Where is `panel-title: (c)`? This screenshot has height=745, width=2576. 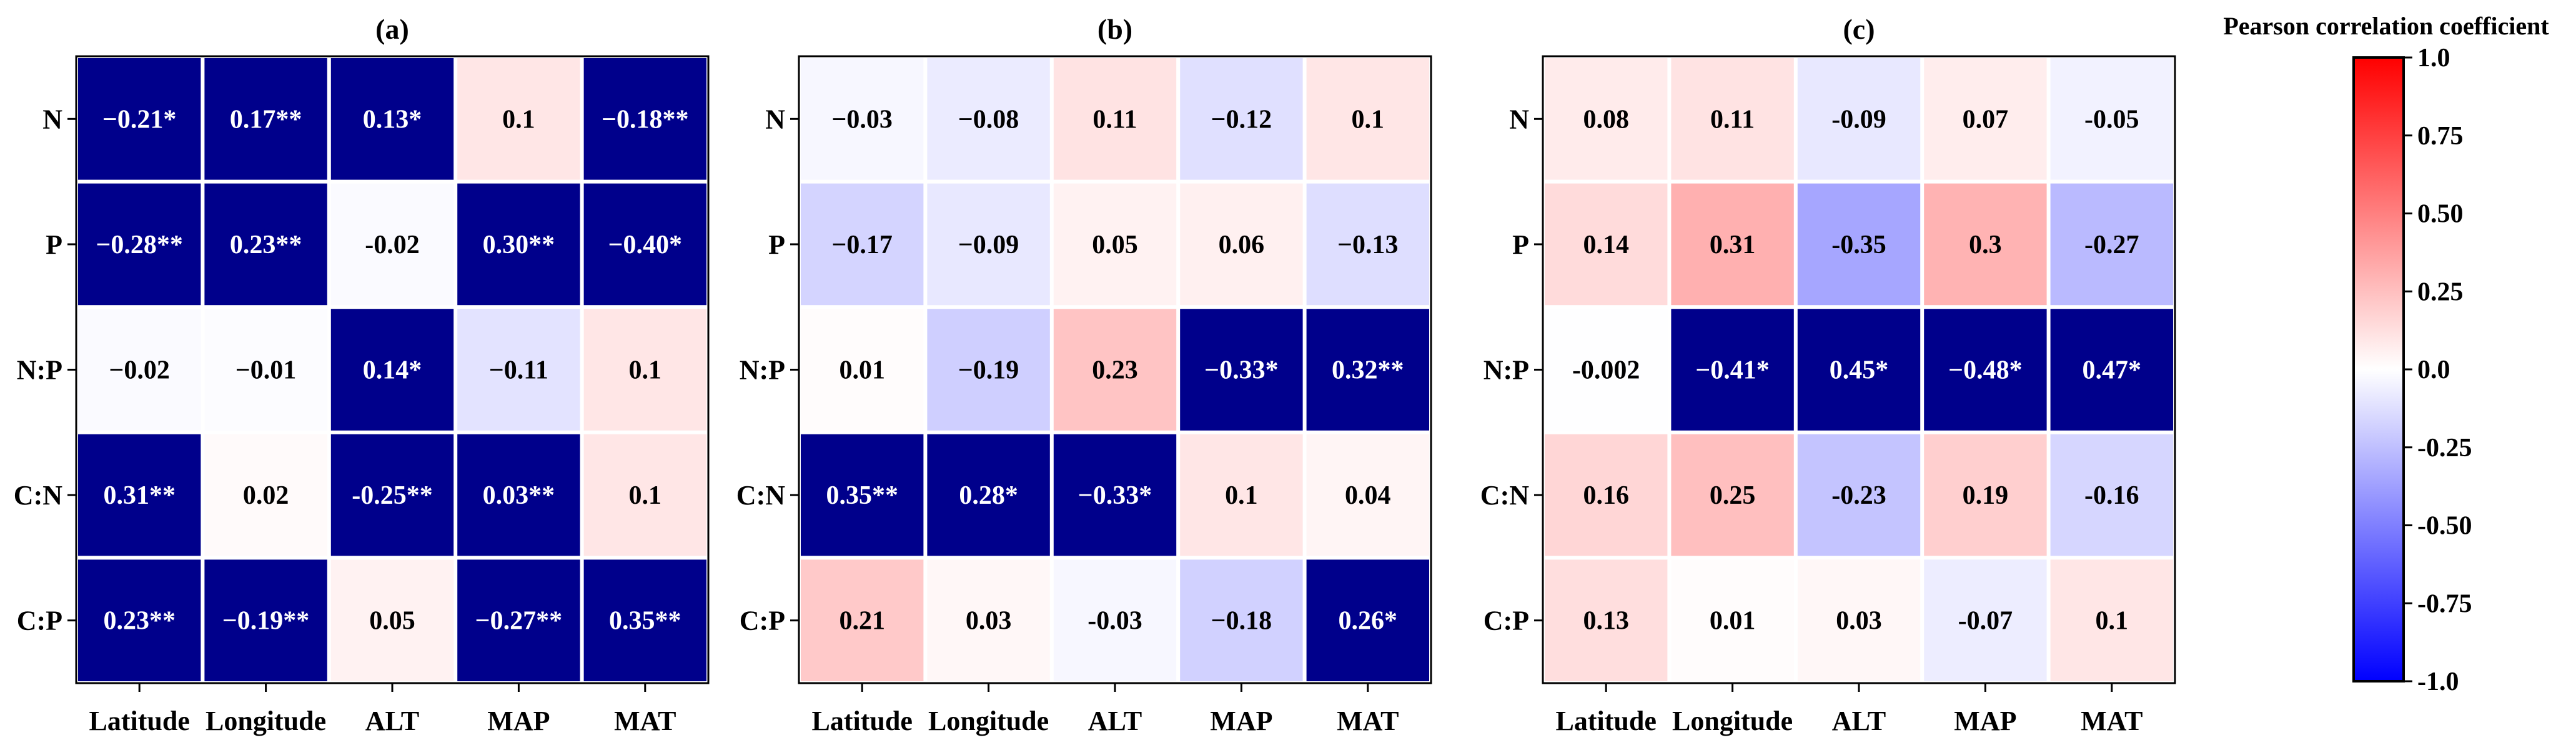 panel-title: (c) is located at coordinates (1859, 29).